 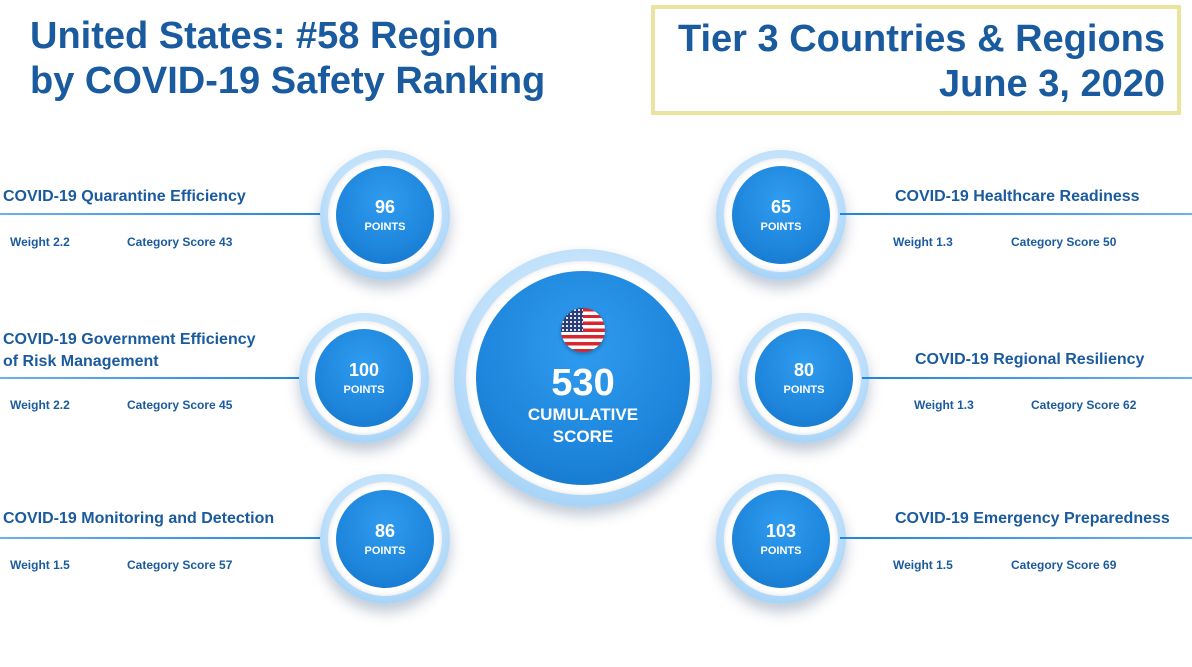 I want to click on regional-title: COVID-19 Regional Resiliency, so click(x=1030, y=359).